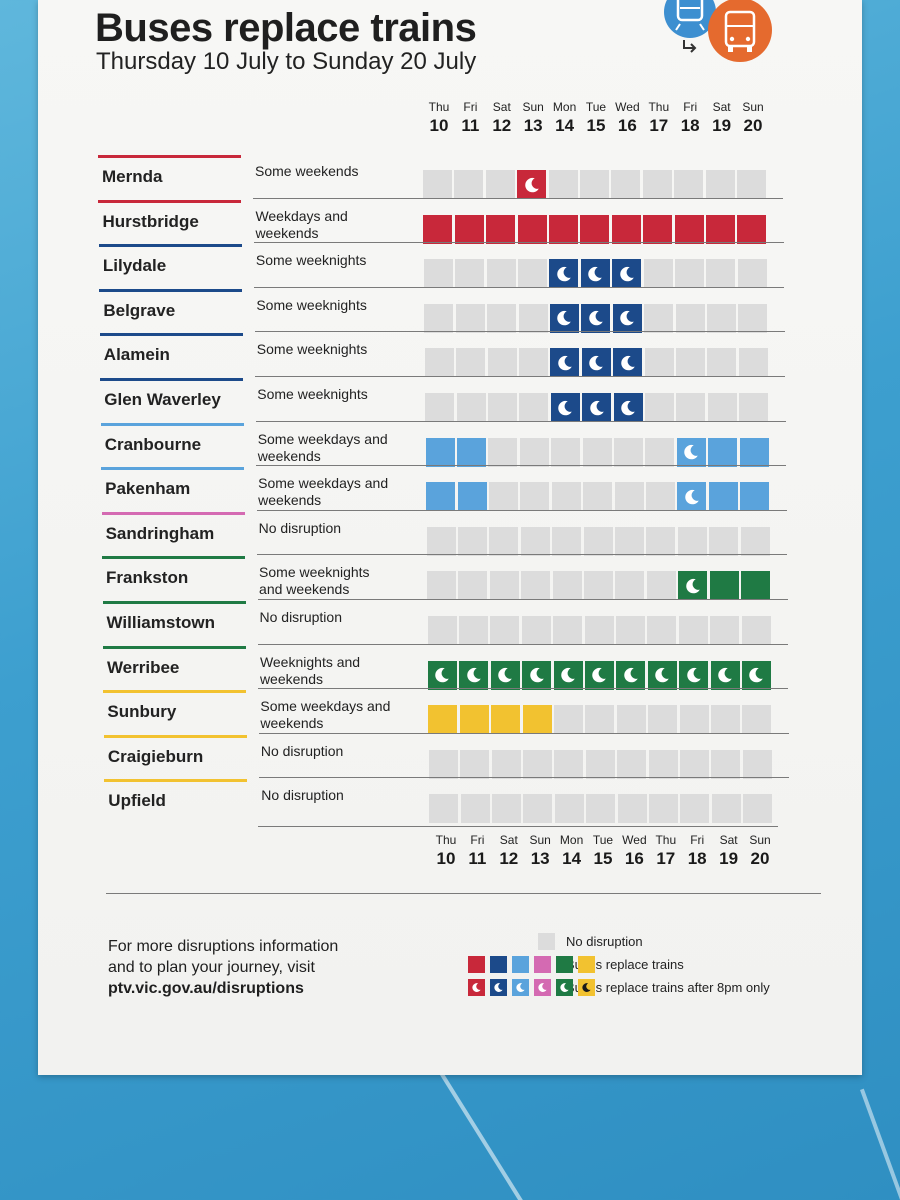  Describe the element at coordinates (470, 125) in the screenshot. I see `day-date: 11` at that location.